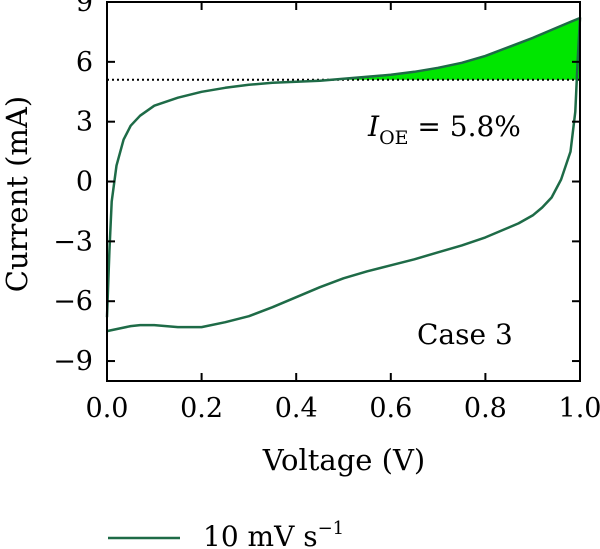 This screenshot has height=549, width=600. What do you see at coordinates (393, 138) in the screenshot?
I see `ioe-subscript: OE` at bounding box center [393, 138].